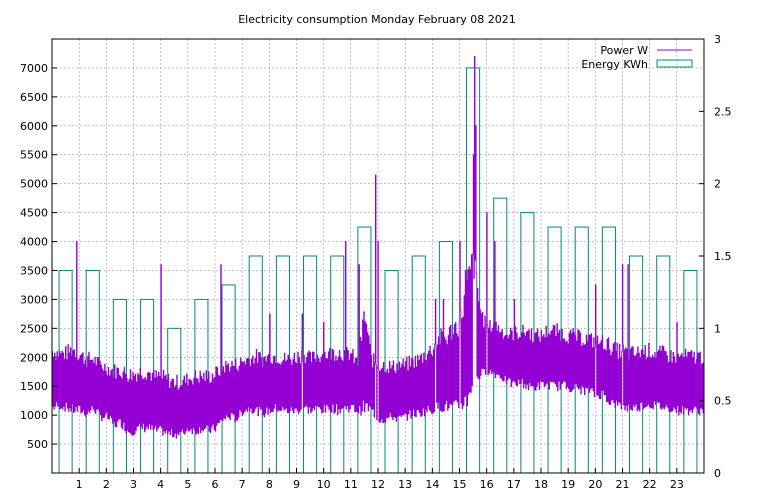  What do you see at coordinates (723, 401) in the screenshot?
I see `y2-tick-label: 0.5` at bounding box center [723, 401].